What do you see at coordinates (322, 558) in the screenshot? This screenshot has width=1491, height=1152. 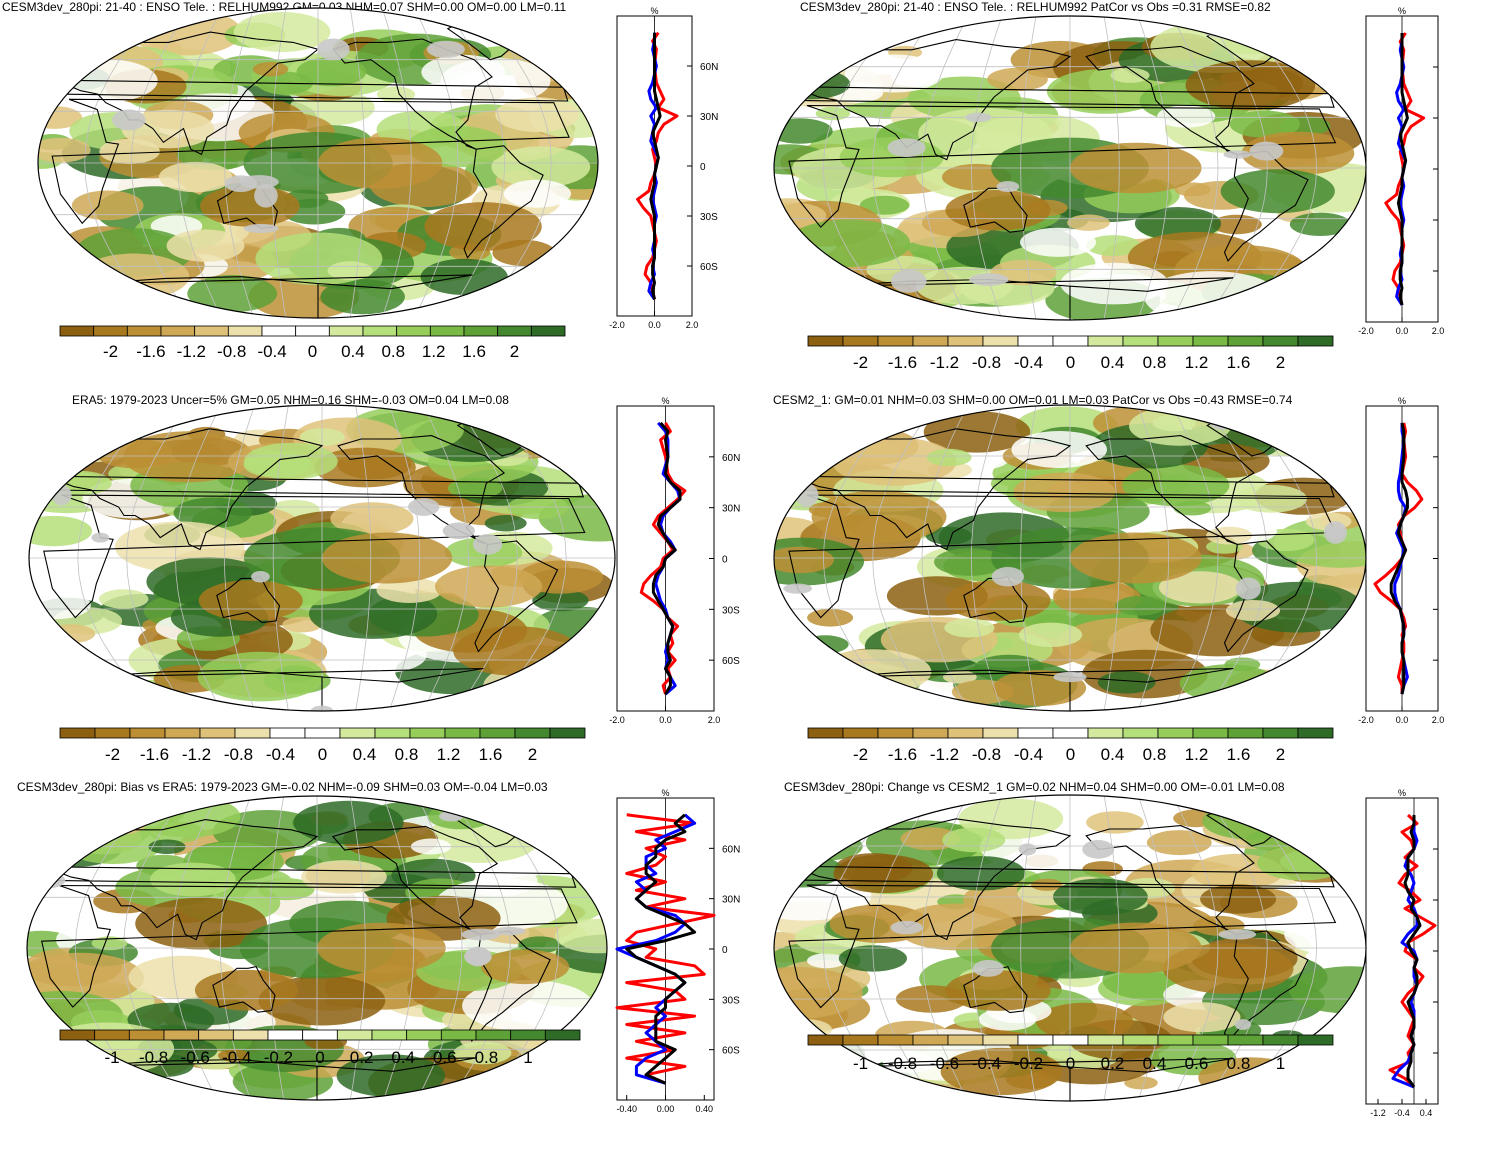 I see `map-border` at bounding box center [322, 558].